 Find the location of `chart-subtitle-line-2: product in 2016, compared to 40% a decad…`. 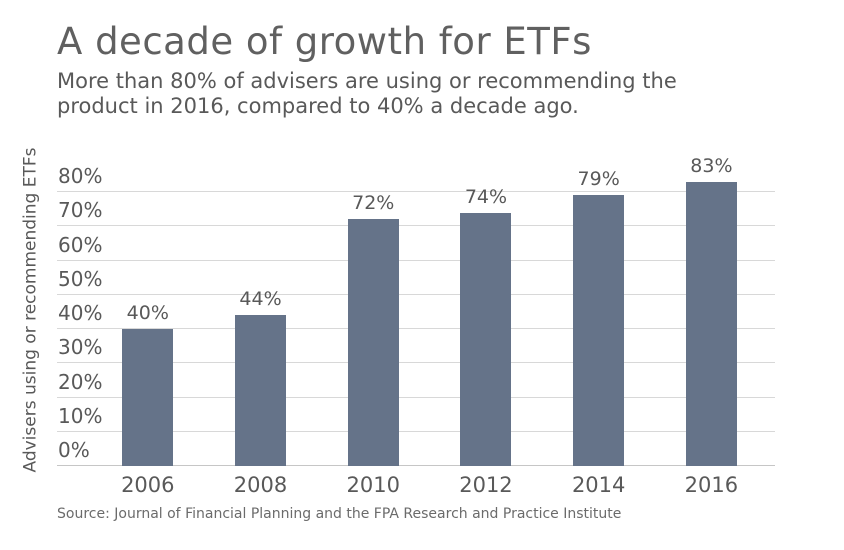

chart-subtitle-line-2: product in 2016, compared to 40% a decad… is located at coordinates (318, 106).